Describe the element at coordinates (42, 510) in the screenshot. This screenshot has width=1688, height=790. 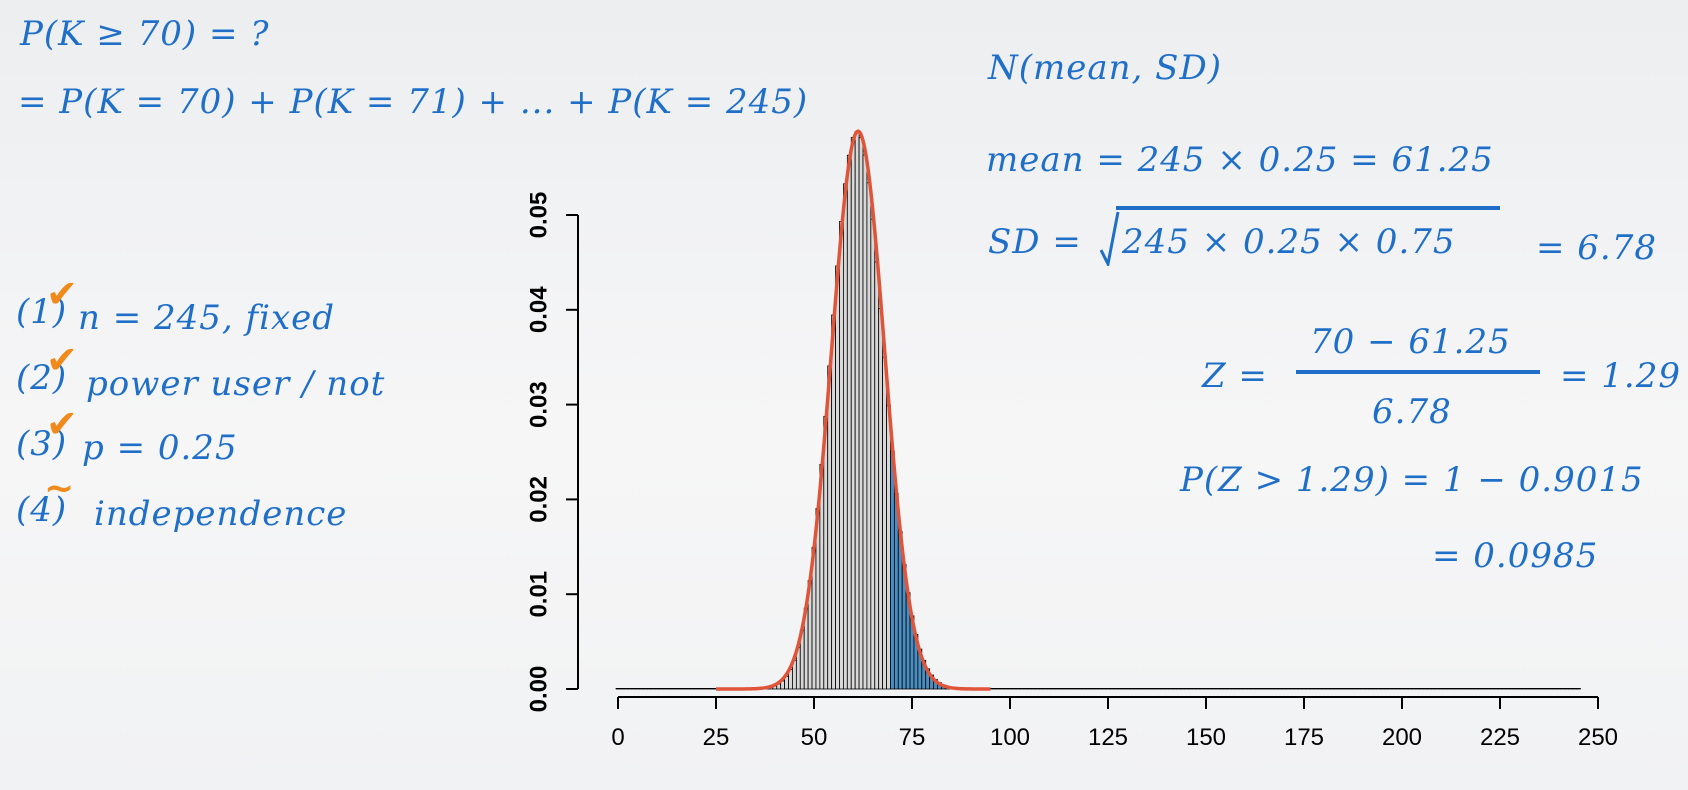
I see `condition-4-number: (4)` at that location.